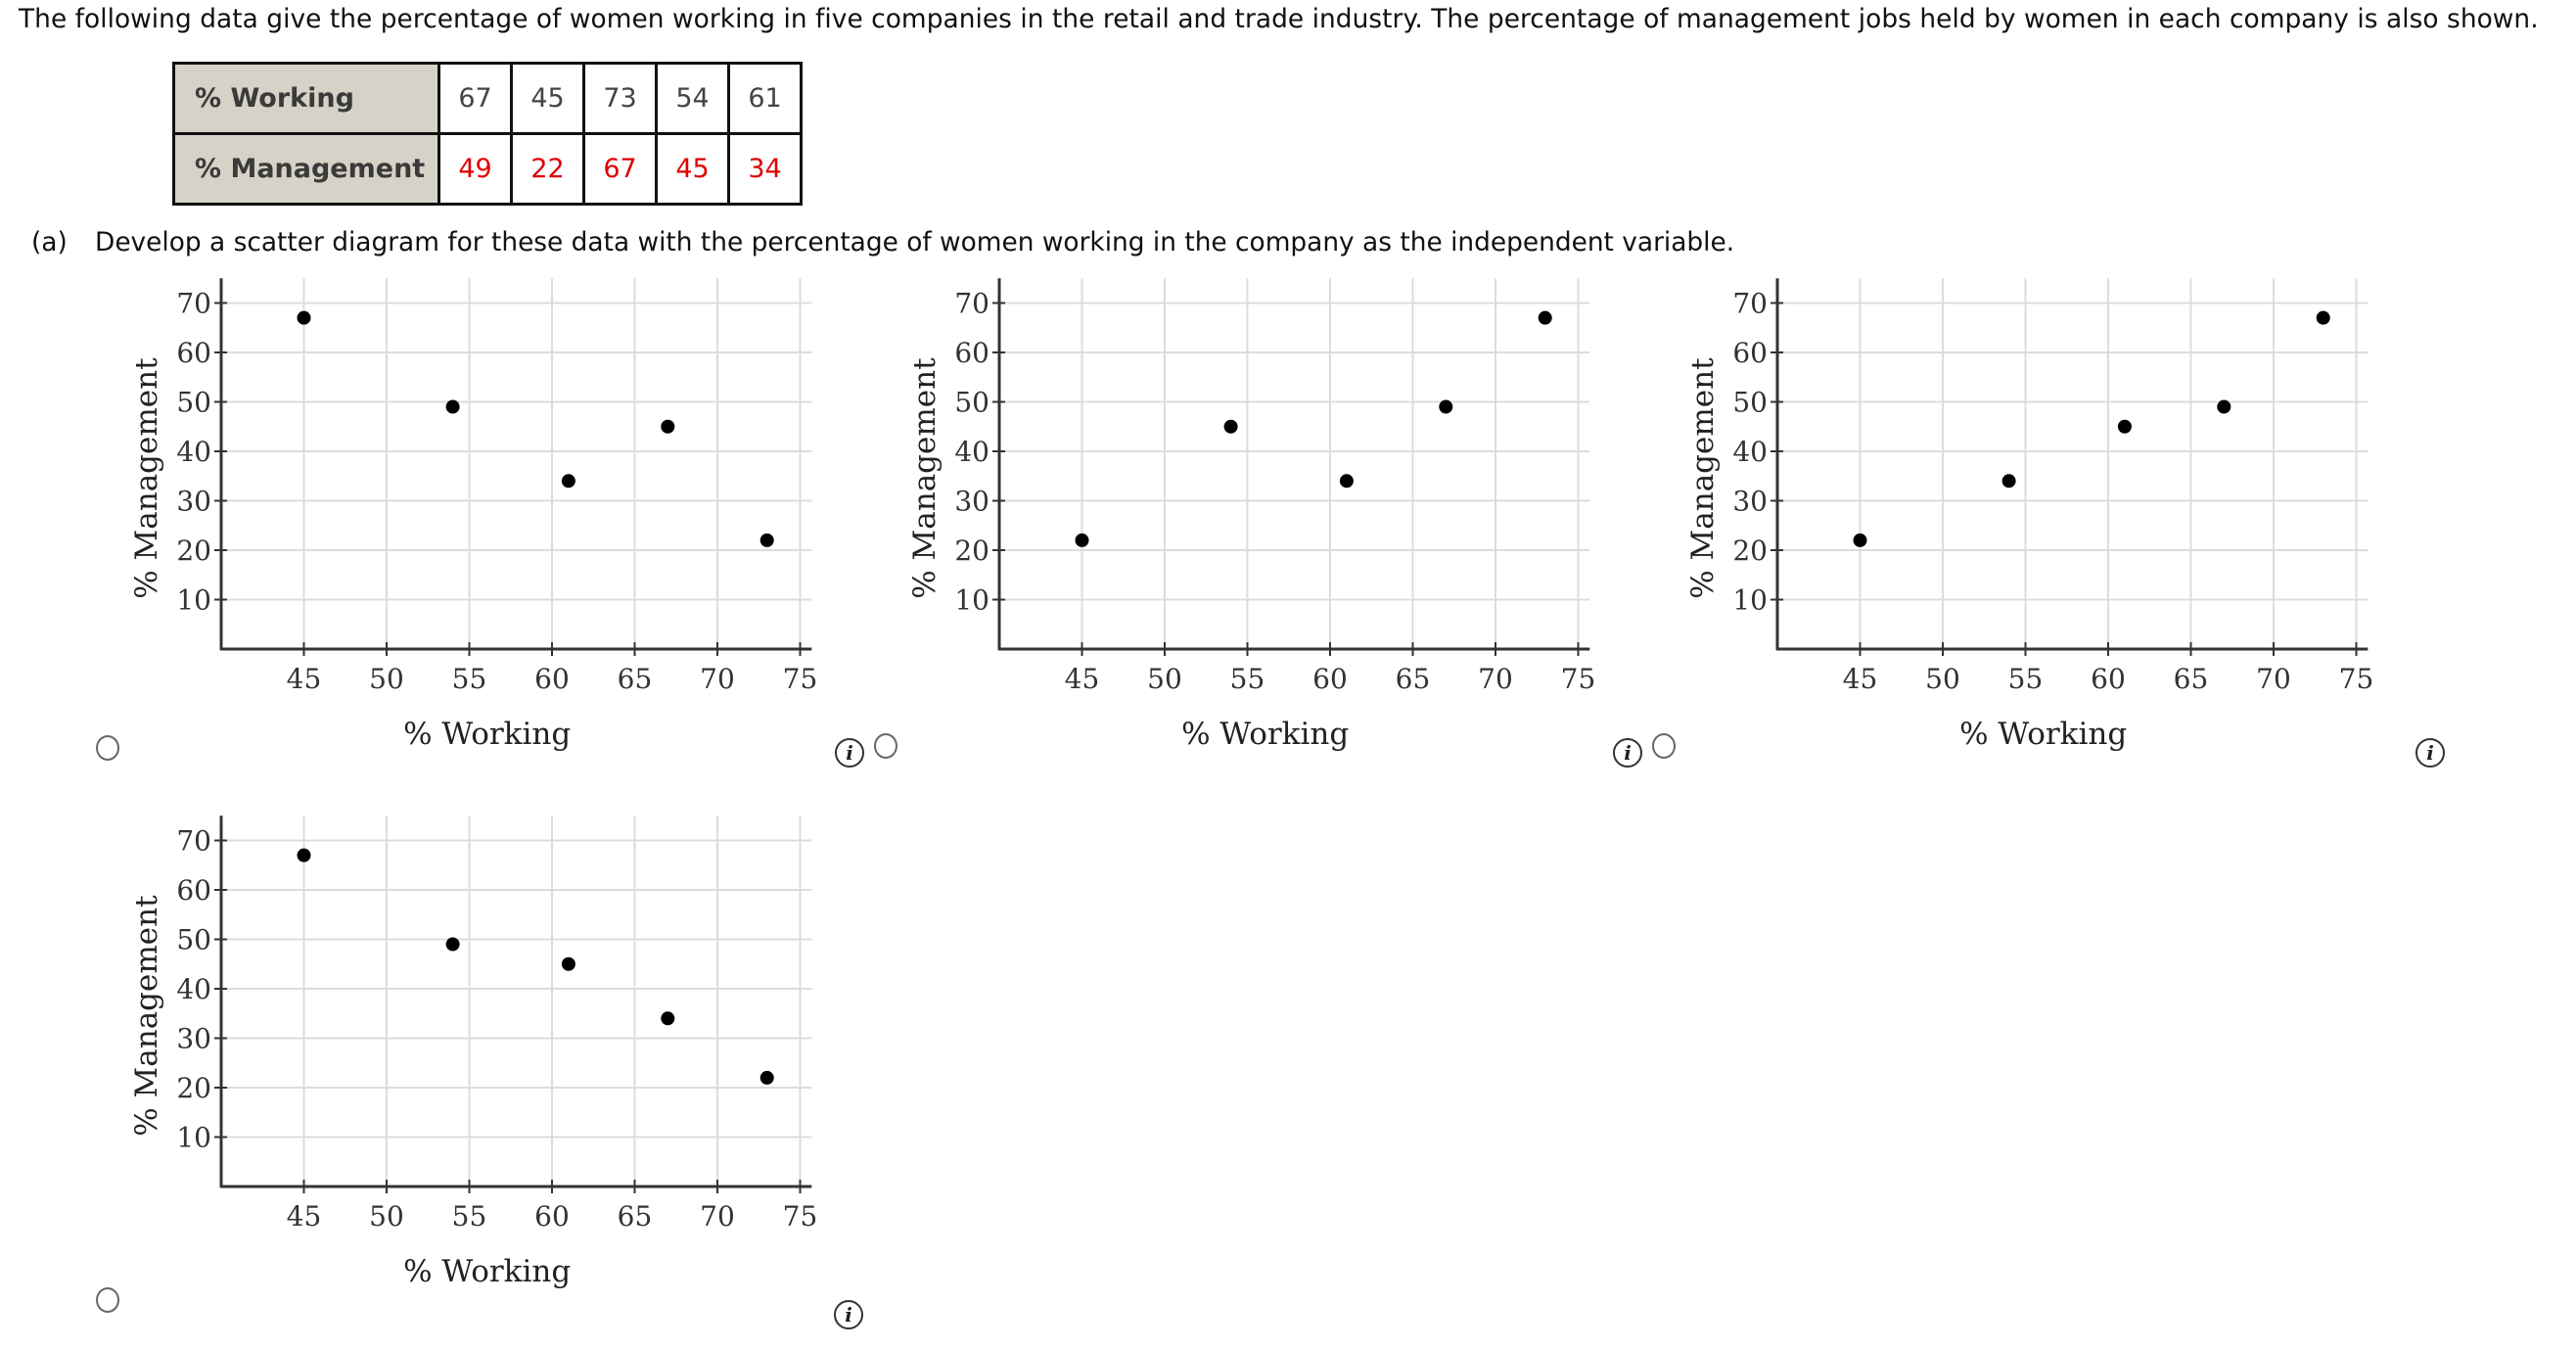 The height and width of the screenshot is (1350, 2576). What do you see at coordinates (765, 98) in the screenshot?
I see `table-cell: 61` at bounding box center [765, 98].